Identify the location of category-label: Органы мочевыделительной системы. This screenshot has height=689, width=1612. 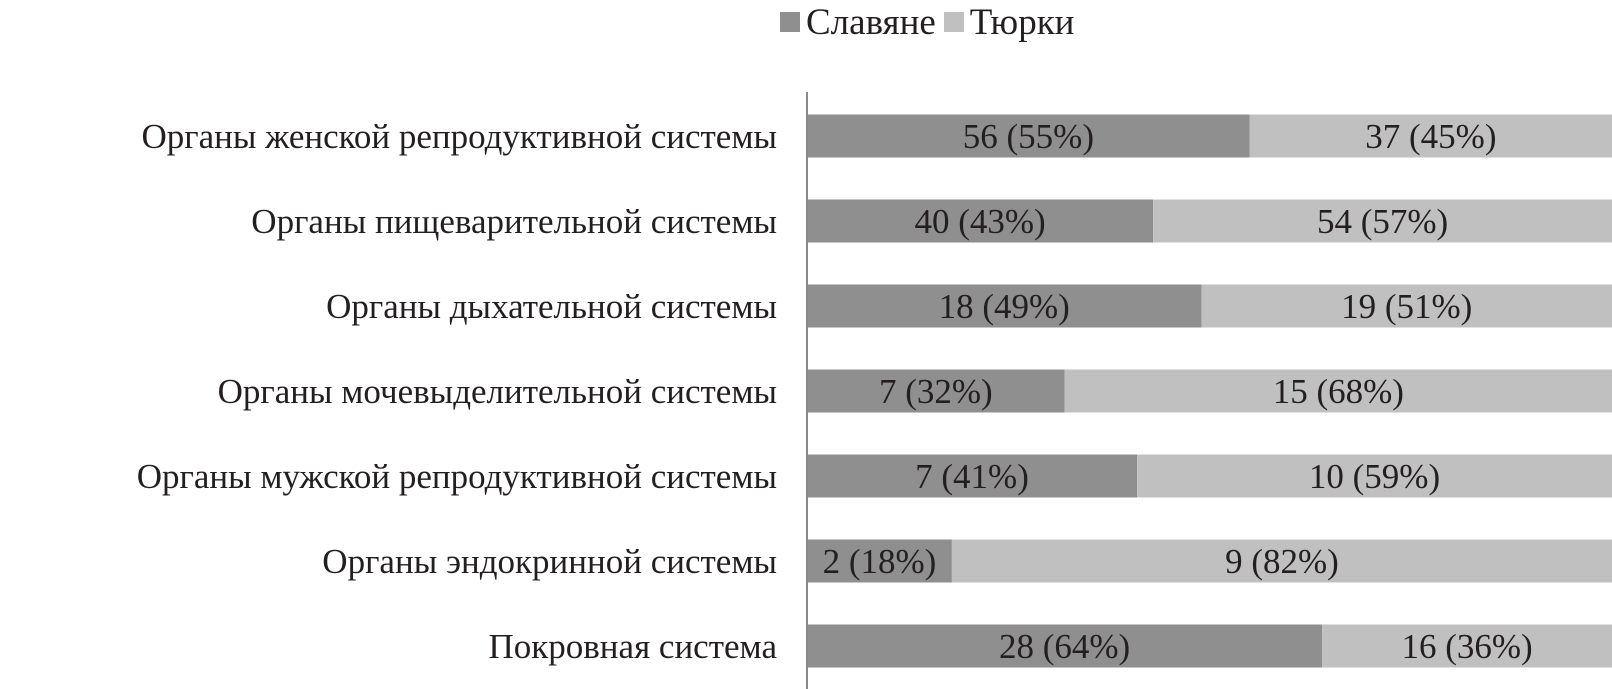
(497, 391).